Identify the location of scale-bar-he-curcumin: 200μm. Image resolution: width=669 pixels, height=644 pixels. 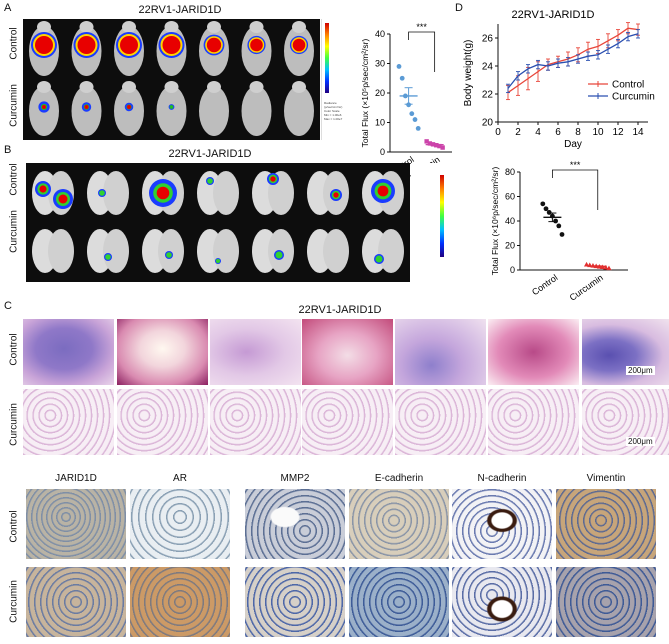
(640, 441).